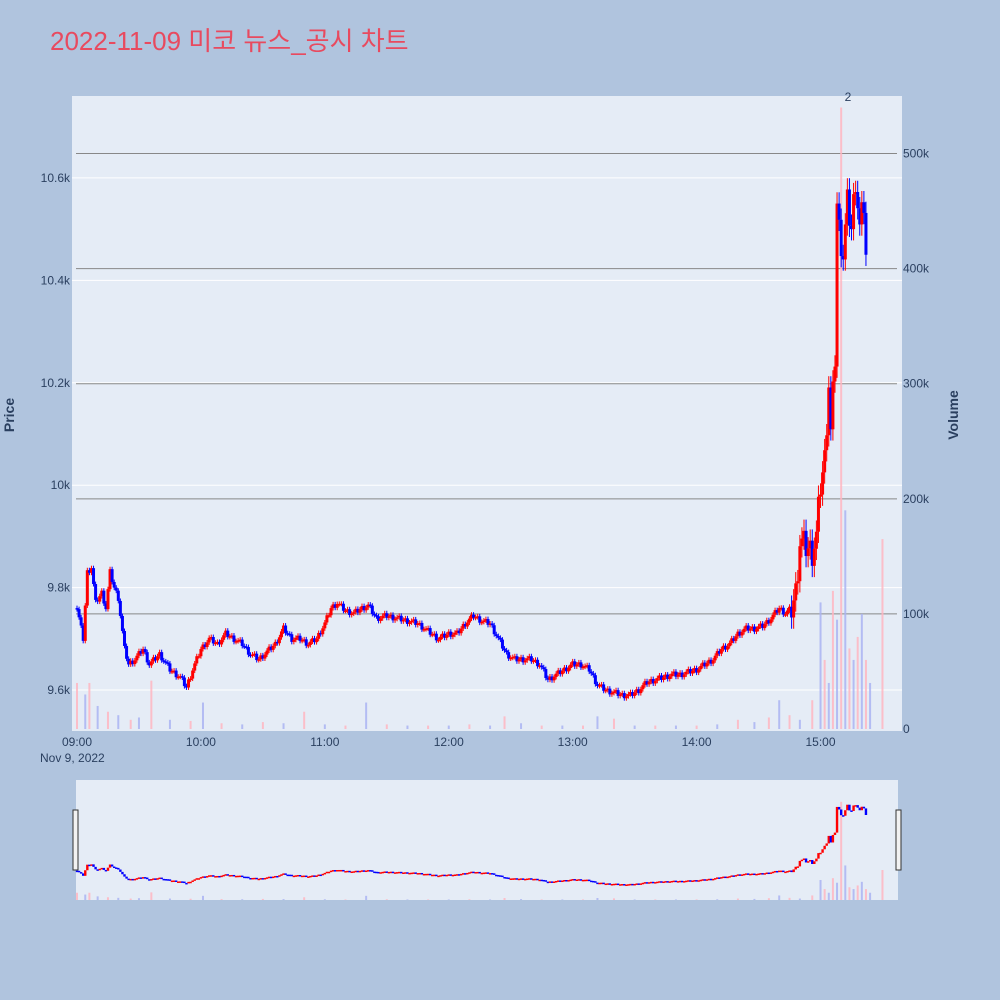 The image size is (1000, 1000). What do you see at coordinates (898, 840) in the screenshot?
I see `range-slider-right-handle` at bounding box center [898, 840].